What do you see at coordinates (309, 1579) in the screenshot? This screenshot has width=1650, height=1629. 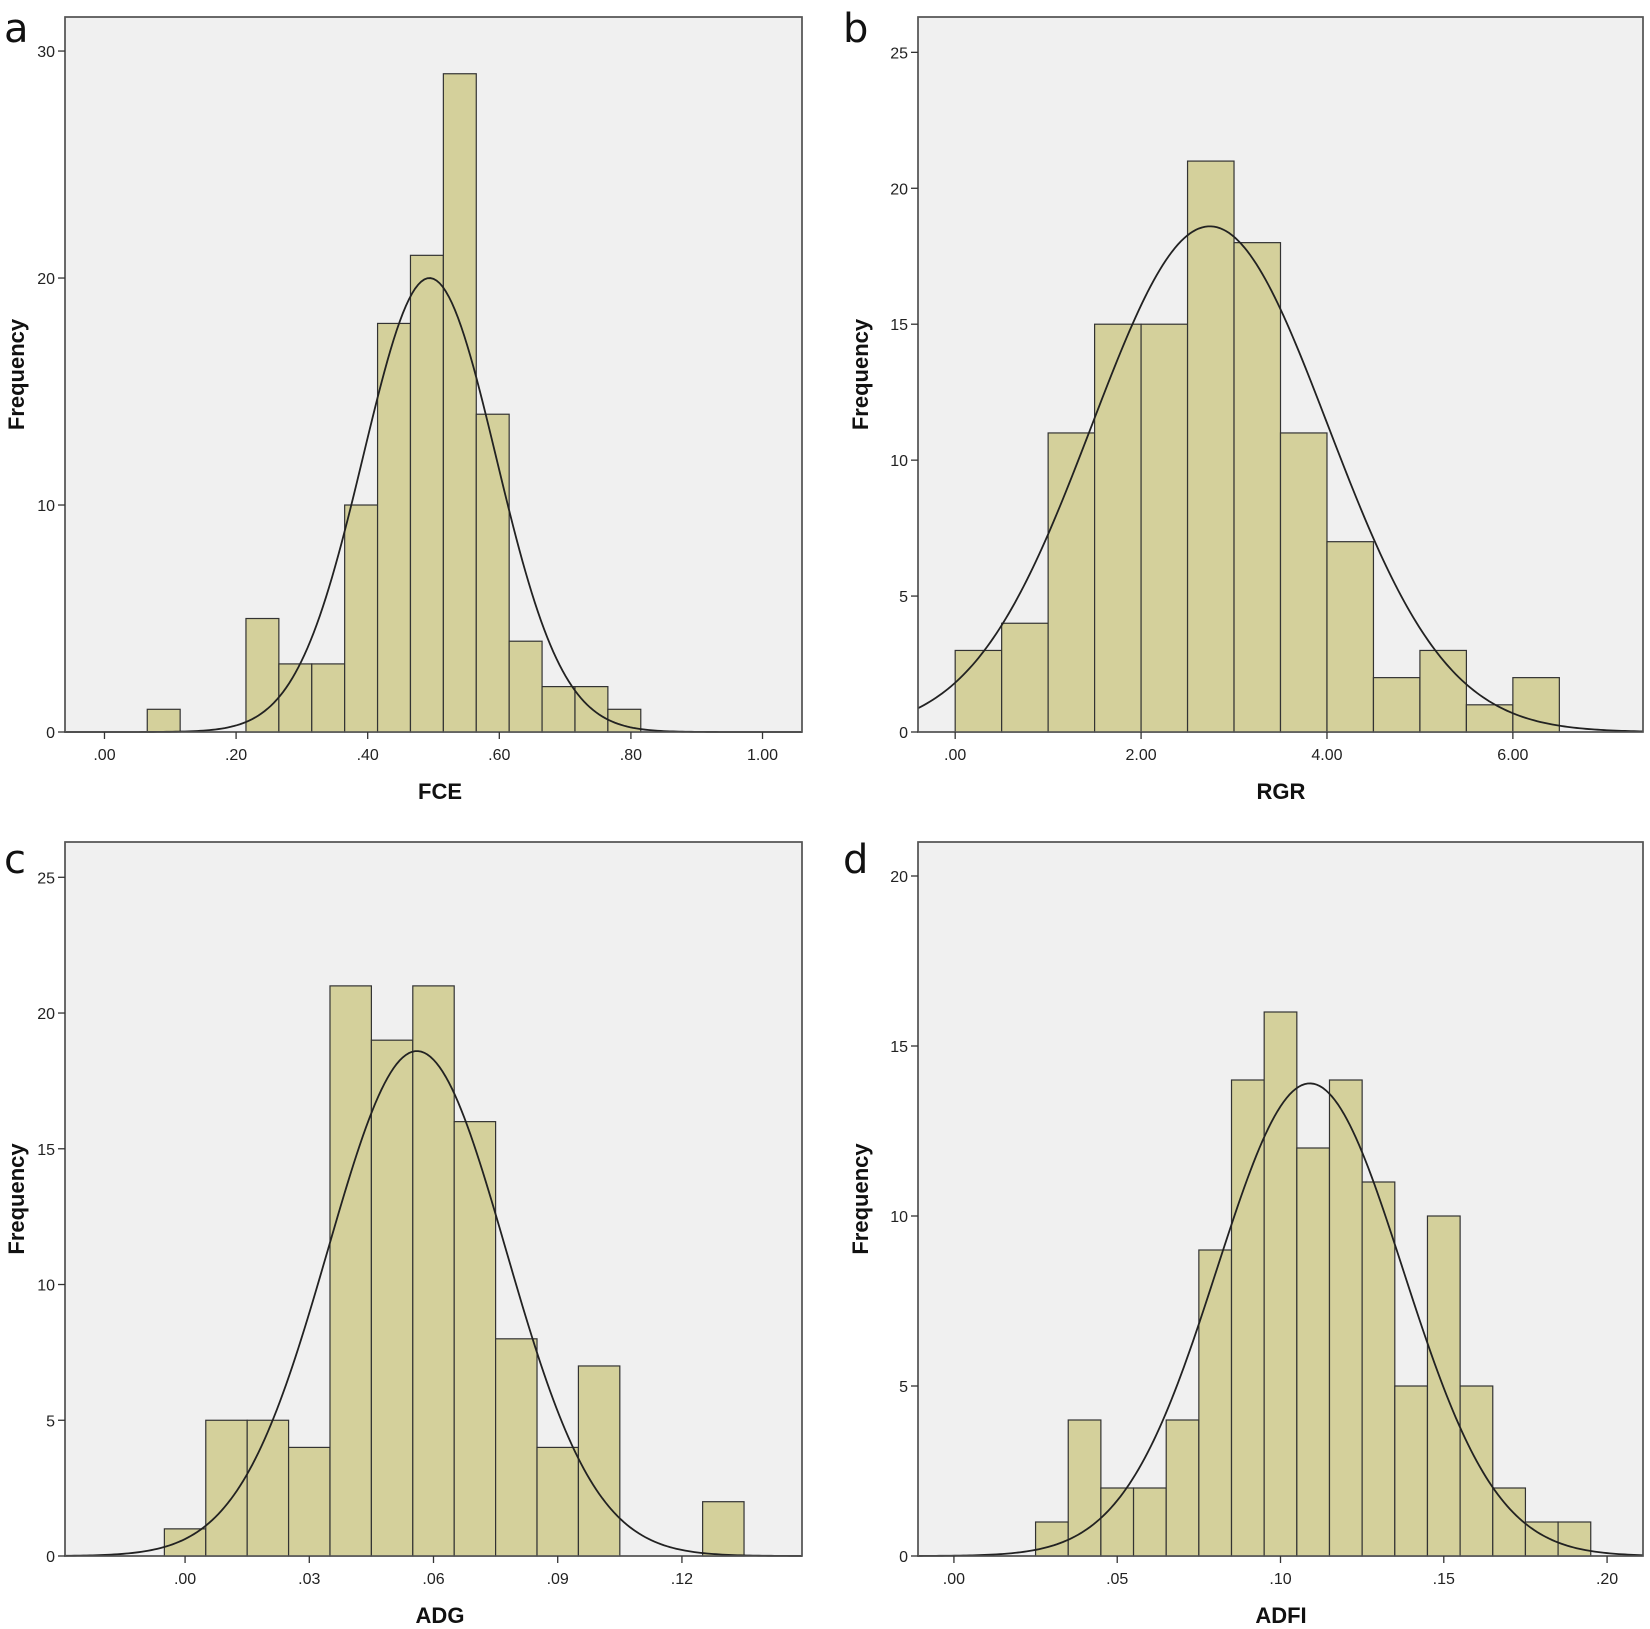 I see `x-tick-label: .03` at bounding box center [309, 1579].